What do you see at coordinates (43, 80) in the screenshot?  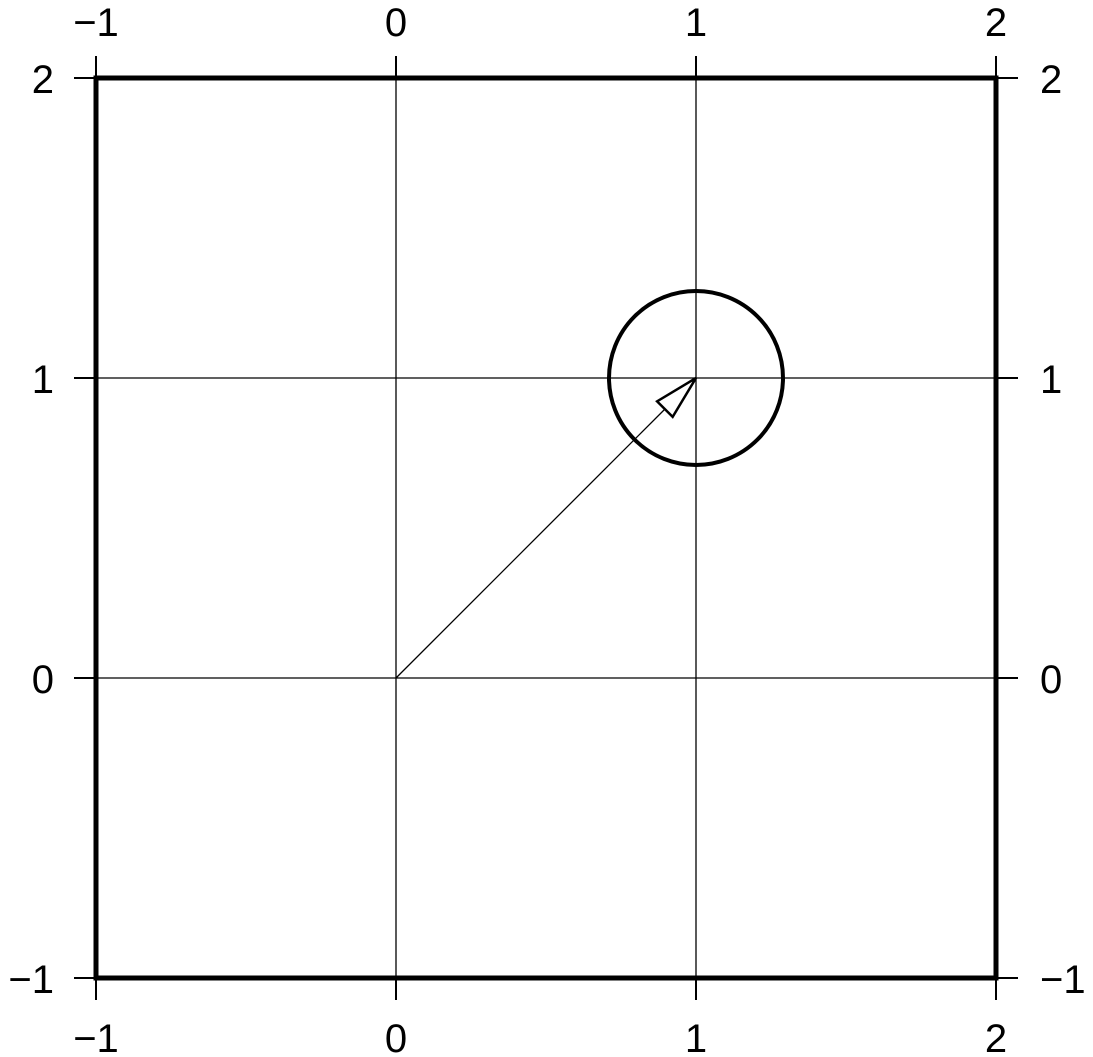 I see `y-tick-label-left: 2` at bounding box center [43, 80].